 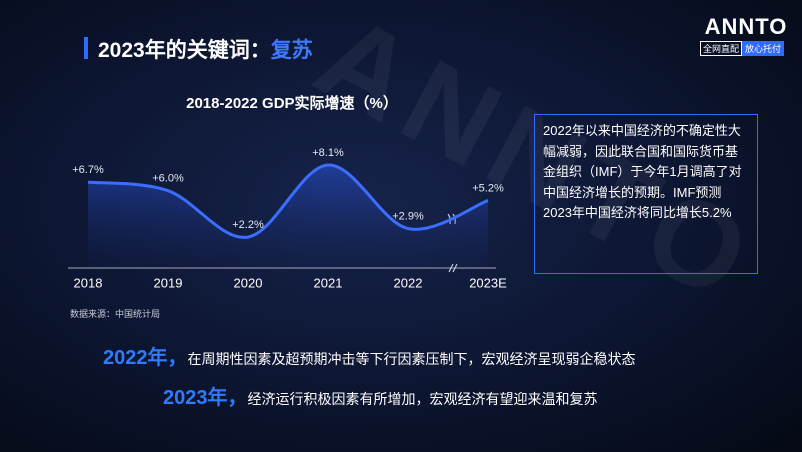 I want to click on summary-line: 2023年，经济运行积极因素有所增加，宏观经济有望迎来温和复苏, so click(x=380, y=395).